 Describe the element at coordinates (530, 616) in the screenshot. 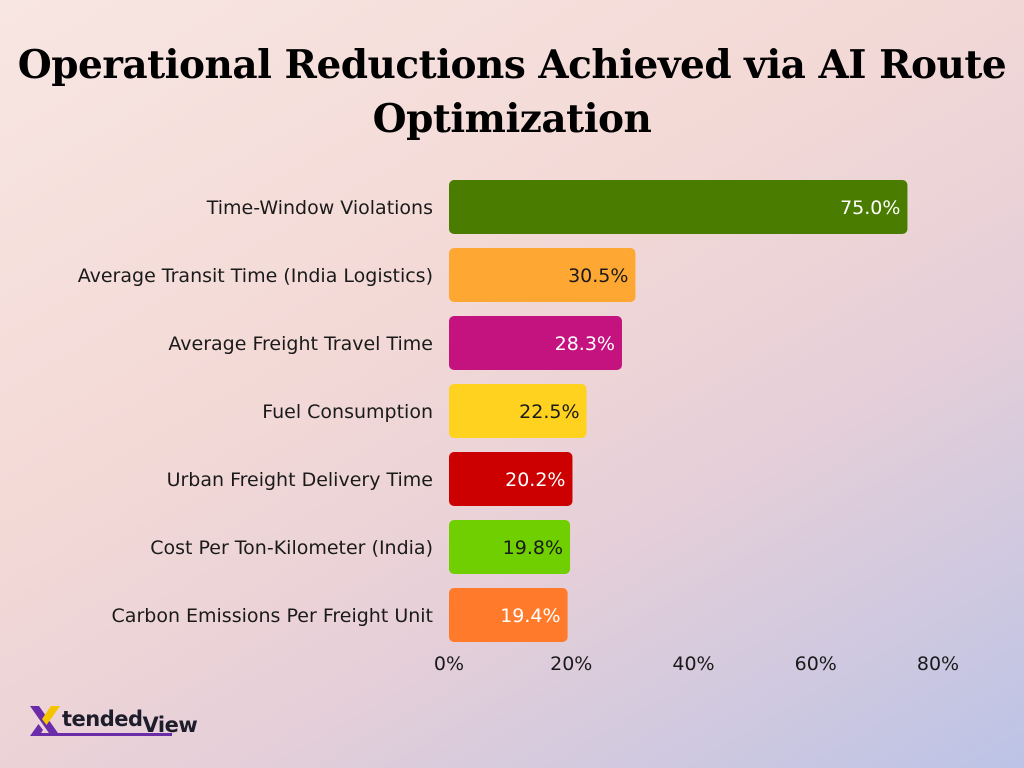

I see `value-label: 19.4%` at that location.